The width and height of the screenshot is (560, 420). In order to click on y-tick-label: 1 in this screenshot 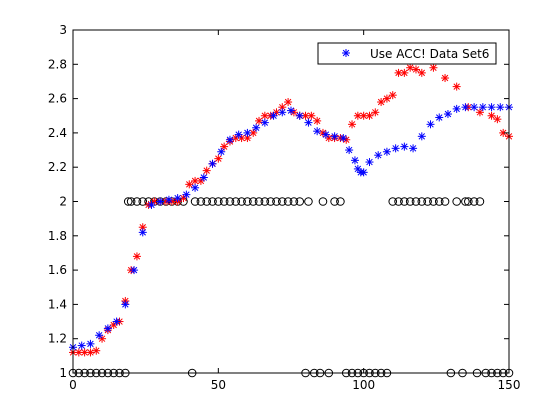, I will do `click(63, 373)`.